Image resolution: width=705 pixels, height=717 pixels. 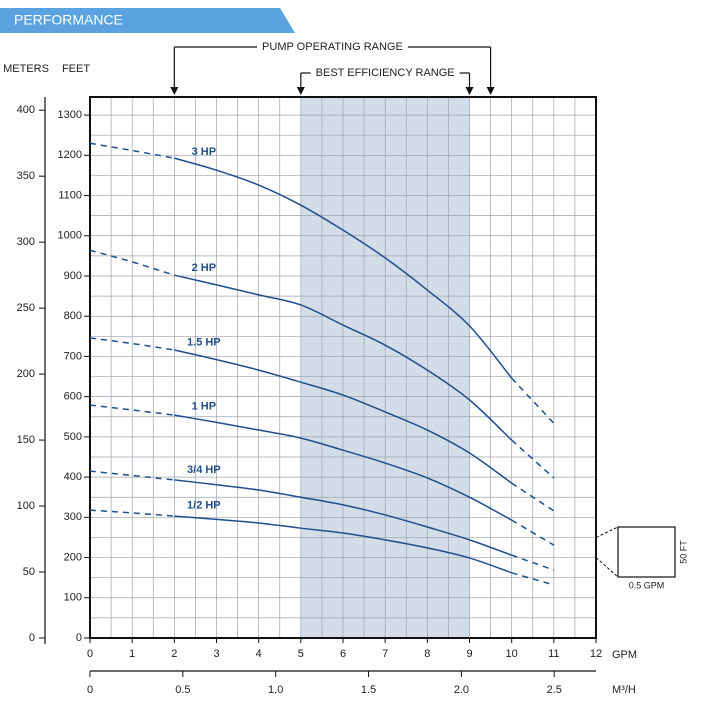 I want to click on x-tick-label: 3, so click(x=216, y=654).